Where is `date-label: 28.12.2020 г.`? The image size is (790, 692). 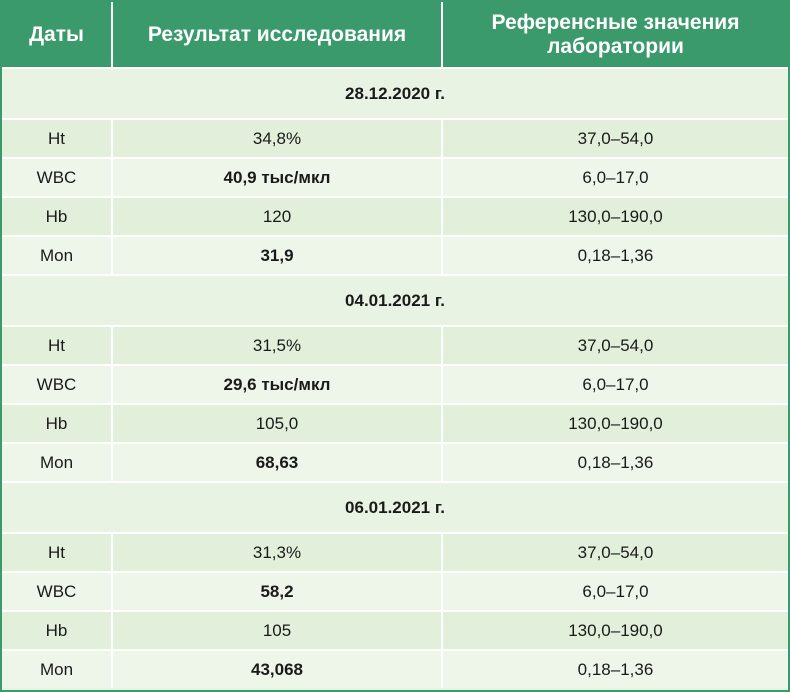
date-label: 28.12.2020 г. is located at coordinates (395, 93).